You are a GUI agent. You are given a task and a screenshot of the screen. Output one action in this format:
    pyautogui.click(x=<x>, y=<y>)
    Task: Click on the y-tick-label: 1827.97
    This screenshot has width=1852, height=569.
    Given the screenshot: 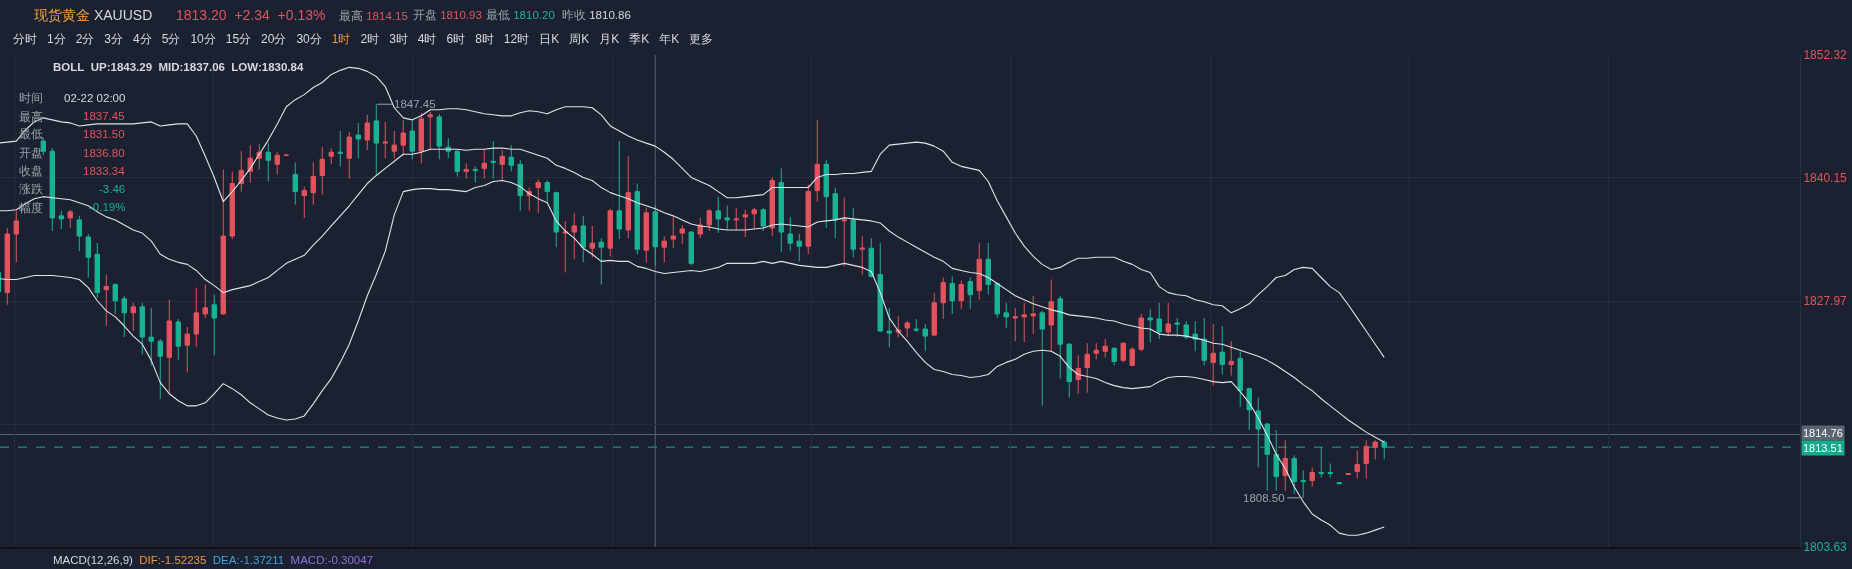 What is the action you would take?
    pyautogui.click(x=1825, y=301)
    